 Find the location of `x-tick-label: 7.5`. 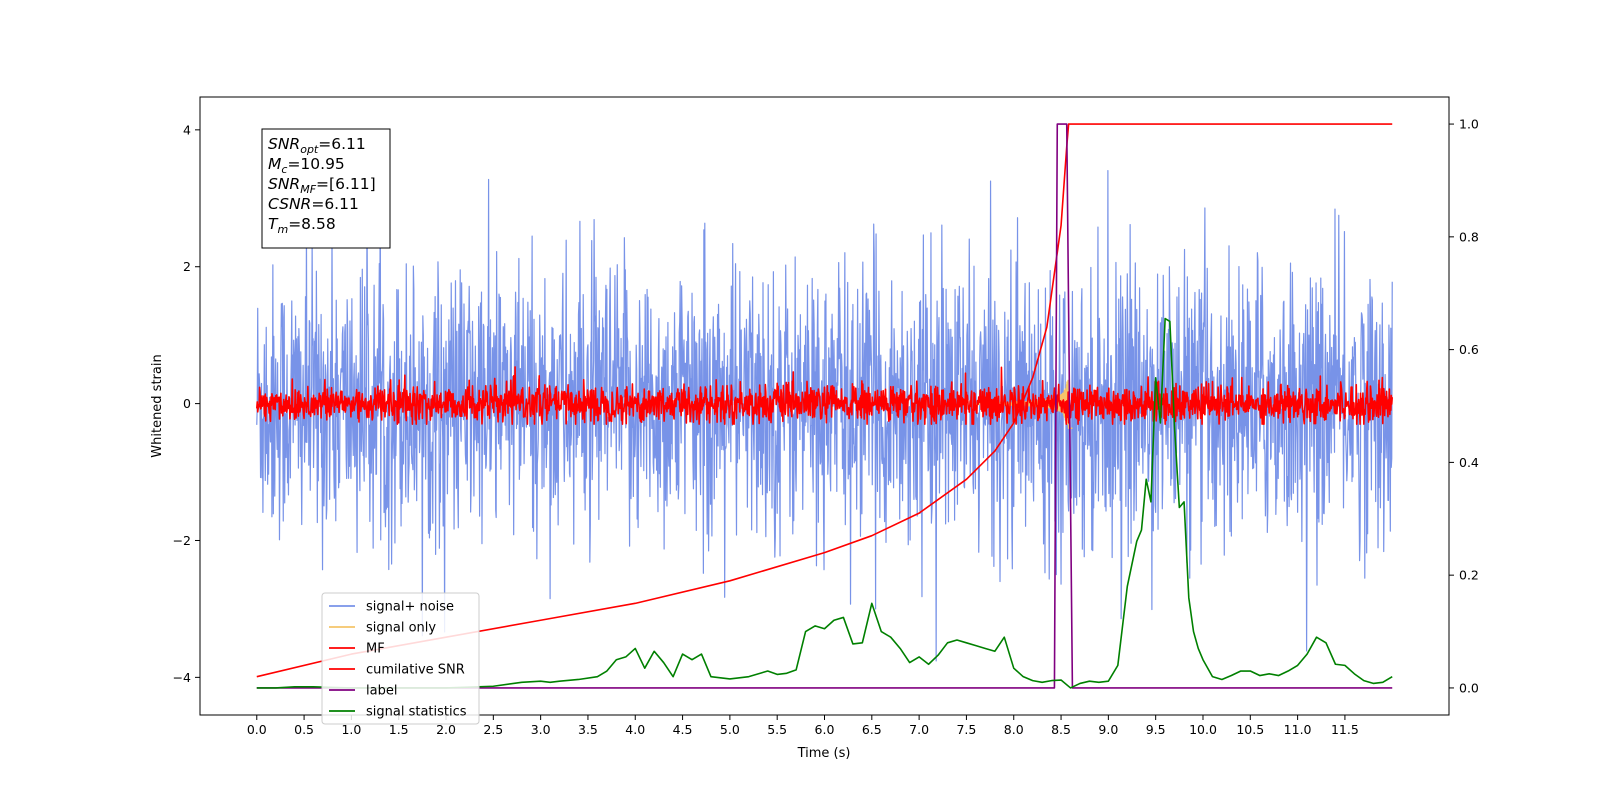

x-tick-label: 7.5 is located at coordinates (966, 729).